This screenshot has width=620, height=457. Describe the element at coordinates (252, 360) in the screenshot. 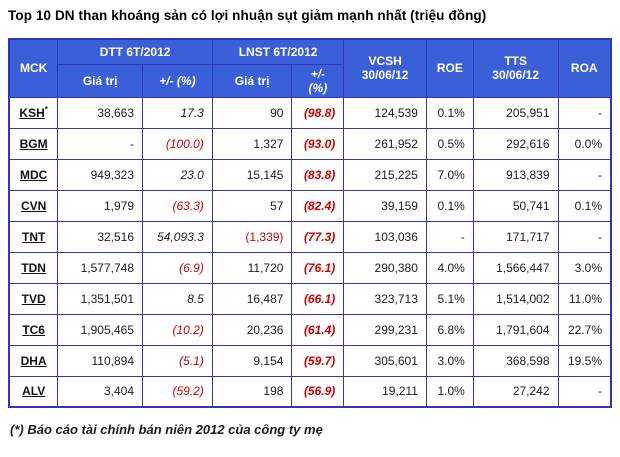

I see `lnst-value-cell: 9,154` at that location.